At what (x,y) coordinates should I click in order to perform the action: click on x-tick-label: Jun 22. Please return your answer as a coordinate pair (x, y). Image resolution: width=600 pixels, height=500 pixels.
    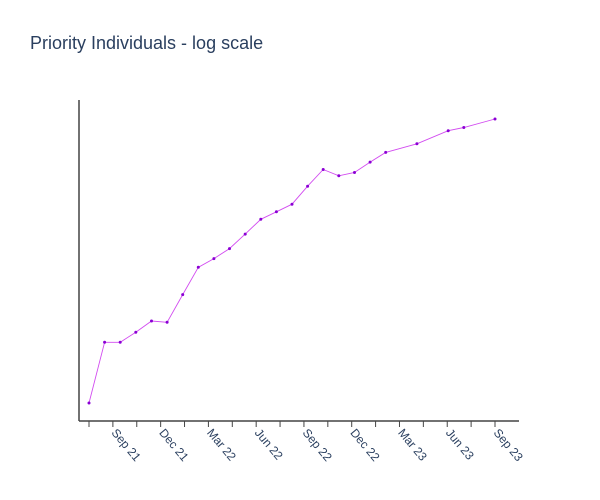
    Looking at the image, I should click on (269, 444).